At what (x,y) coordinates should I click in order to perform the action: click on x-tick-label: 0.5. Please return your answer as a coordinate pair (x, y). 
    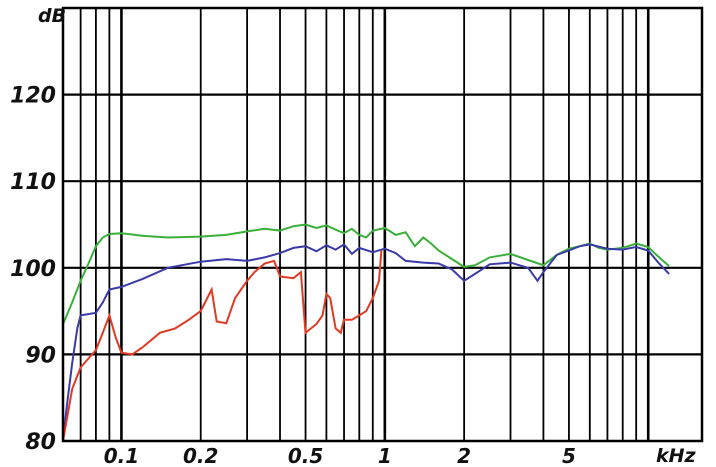
    Looking at the image, I should click on (305, 455).